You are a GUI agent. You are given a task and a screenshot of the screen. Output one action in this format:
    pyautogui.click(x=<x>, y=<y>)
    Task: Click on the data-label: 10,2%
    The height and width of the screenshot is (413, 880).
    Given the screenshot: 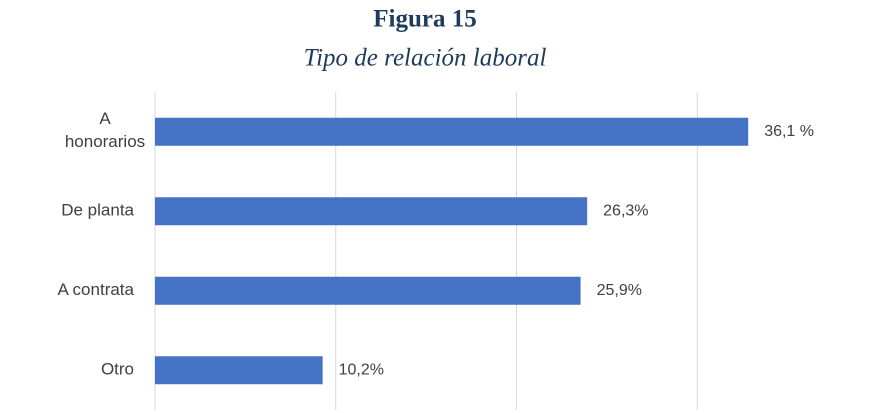 What is the action you would take?
    pyautogui.click(x=361, y=369)
    